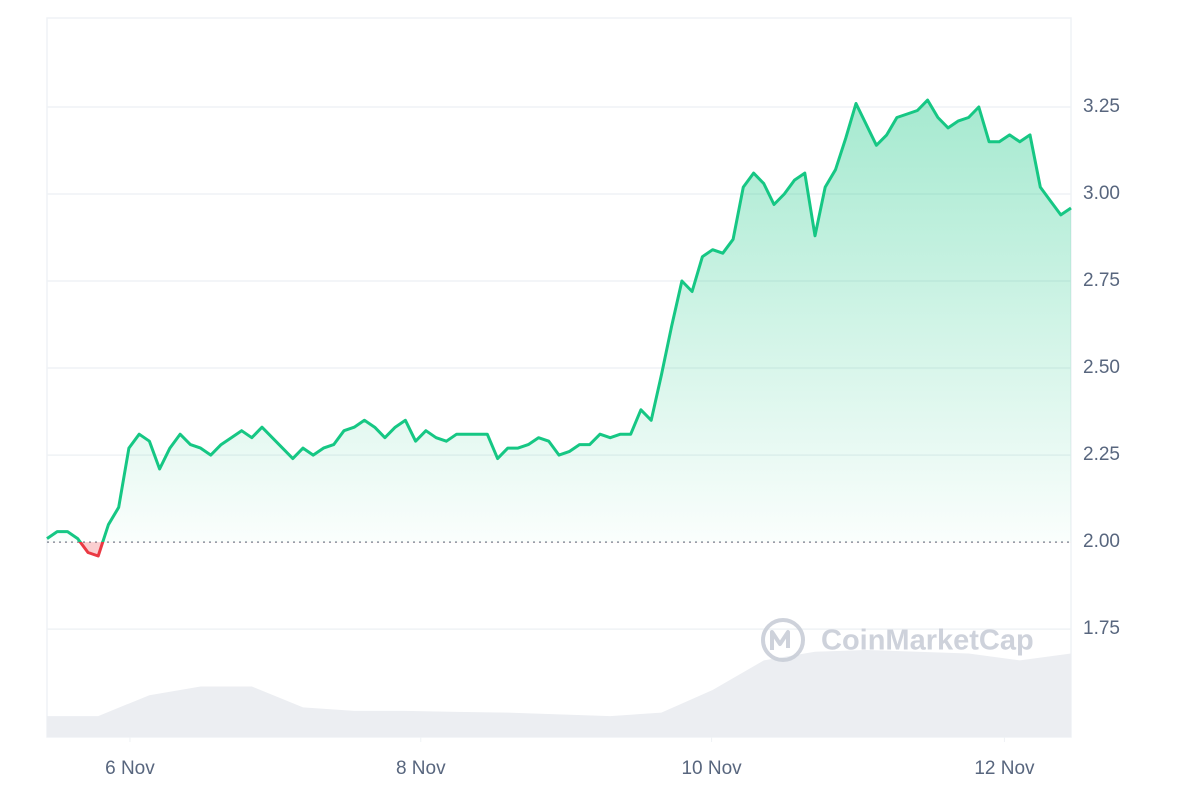 This screenshot has height=800, width=1200. I want to click on watermark: CoinMarketCap, so click(897, 640).